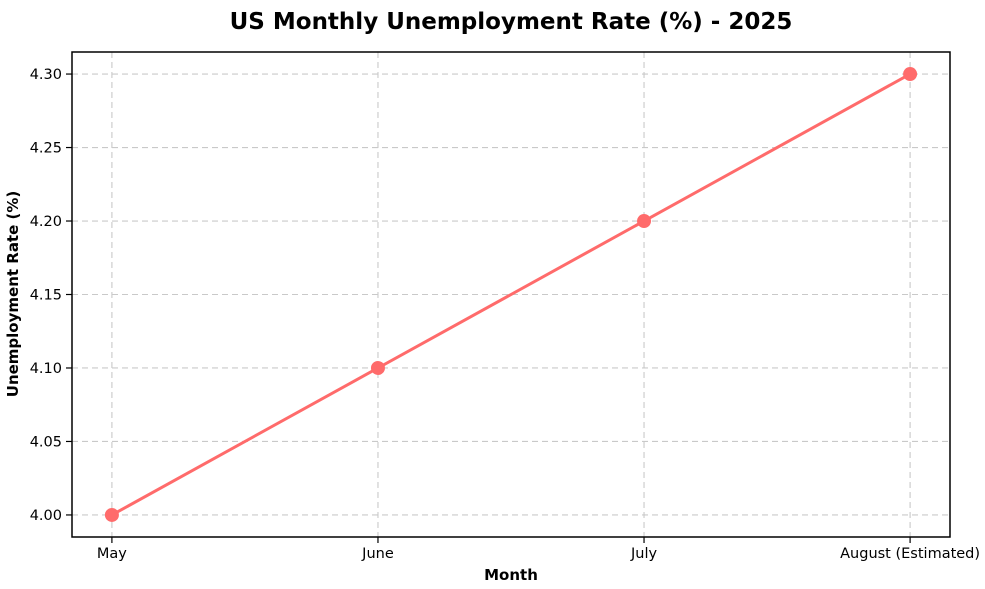 The image size is (985, 589). Describe the element at coordinates (46, 369) in the screenshot. I see `y-tick-label: 4.10` at that location.